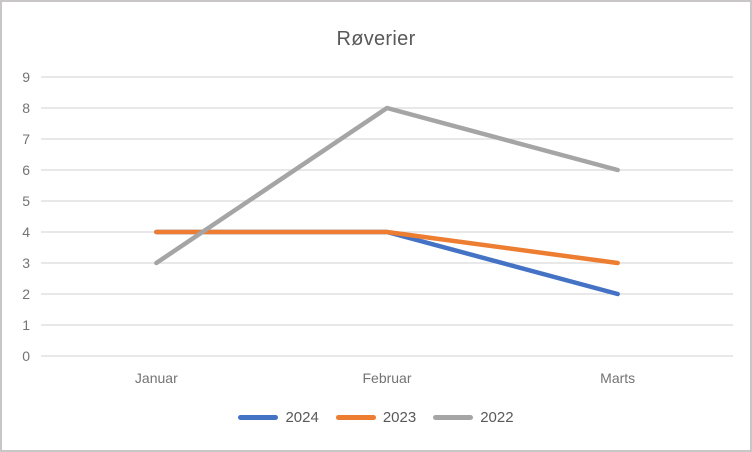  What do you see at coordinates (26, 294) in the screenshot?
I see `y-tick-label-2: 2` at bounding box center [26, 294].